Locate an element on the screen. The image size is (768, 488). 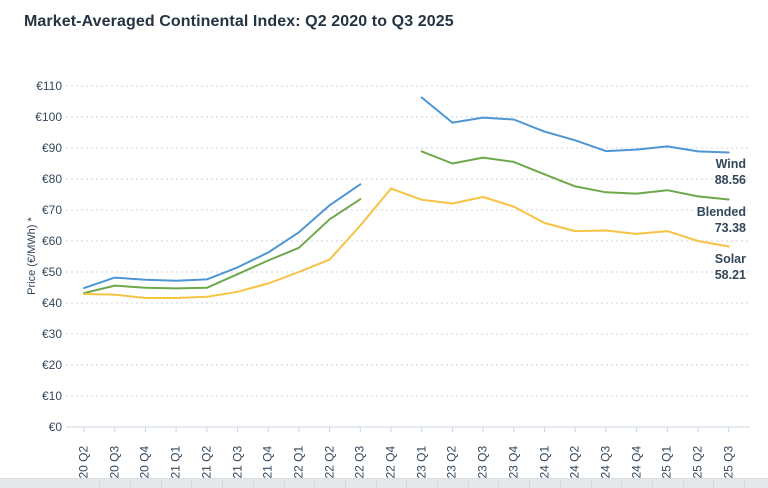
x-axis-tick-label: 25 Q3 is located at coordinates (728, 462).